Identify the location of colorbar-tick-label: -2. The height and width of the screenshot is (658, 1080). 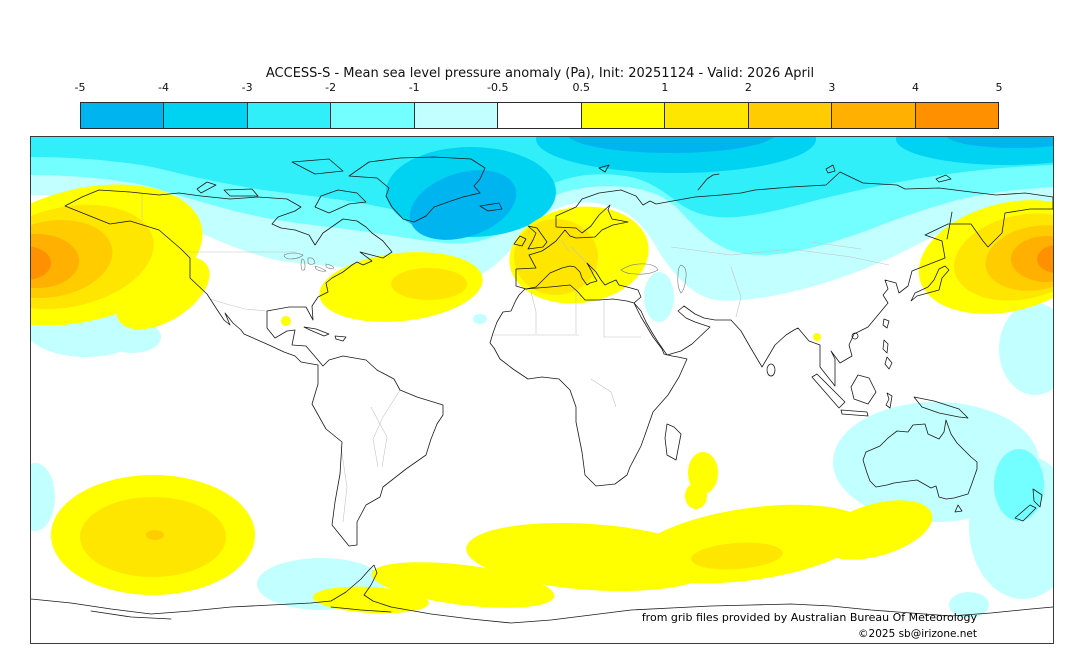
(331, 87).